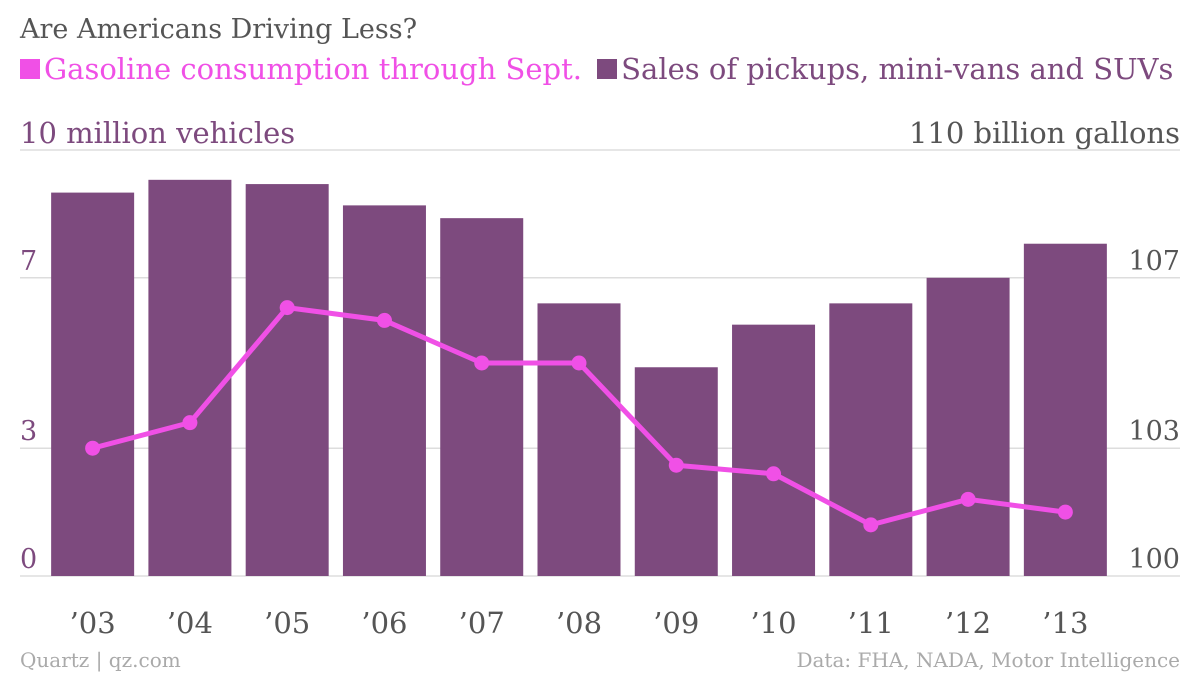  Describe the element at coordinates (1154, 559) in the screenshot. I see `right-tick-label: 100` at that location.